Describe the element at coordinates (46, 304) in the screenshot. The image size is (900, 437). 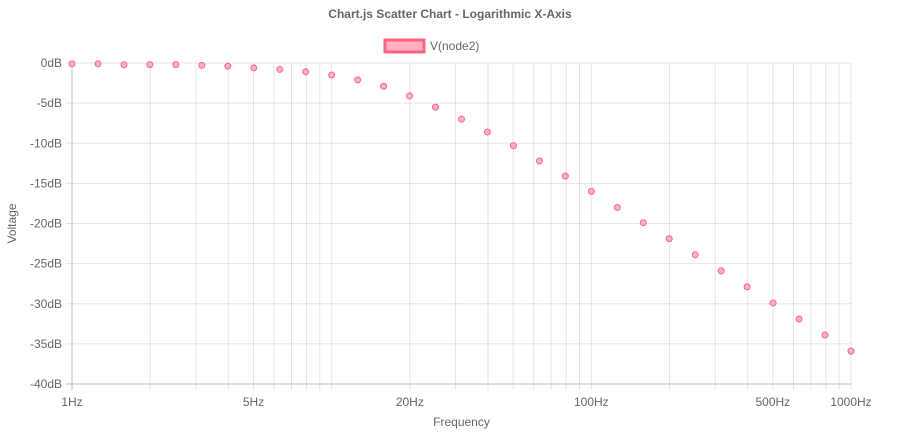
I see `y-tick-label: -30dB` at that location.